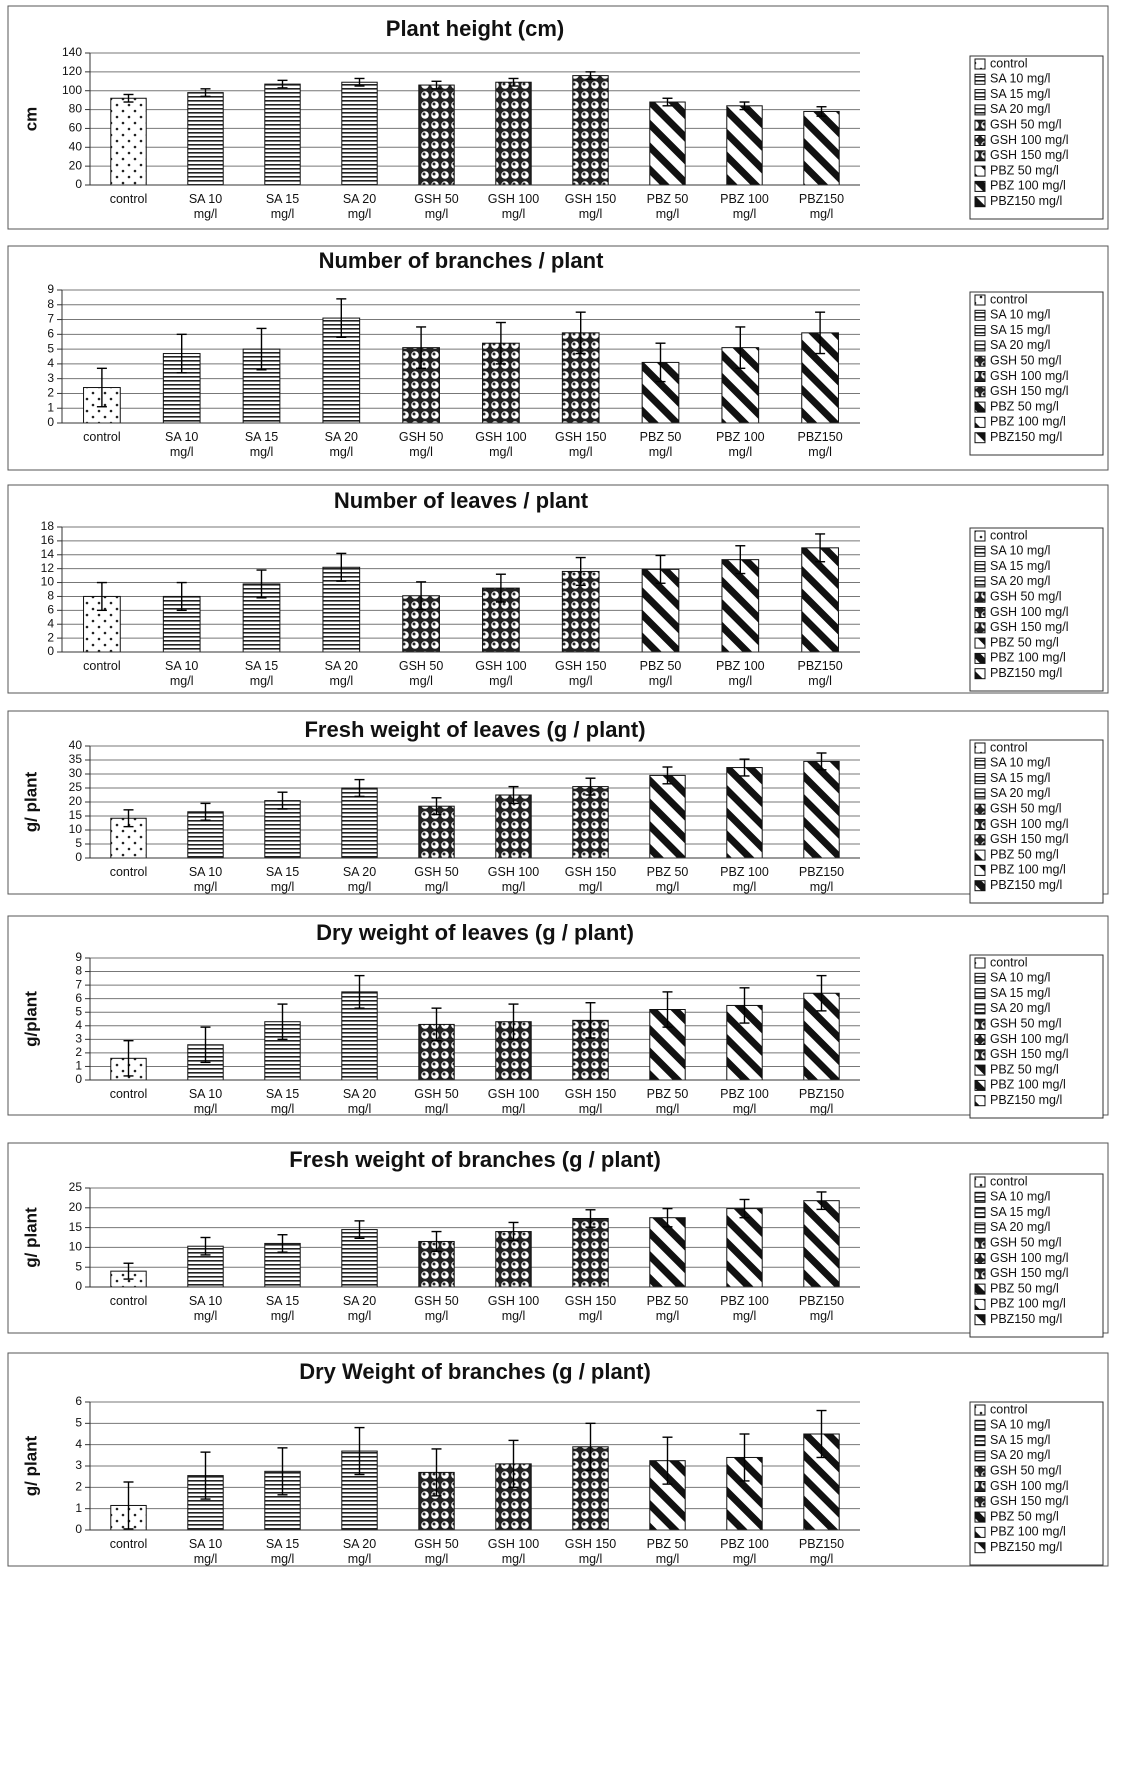 This screenshot has height=1768, width=1123. Describe the element at coordinates (76, 109) in the screenshot. I see `y-tick-label: 80` at that location.